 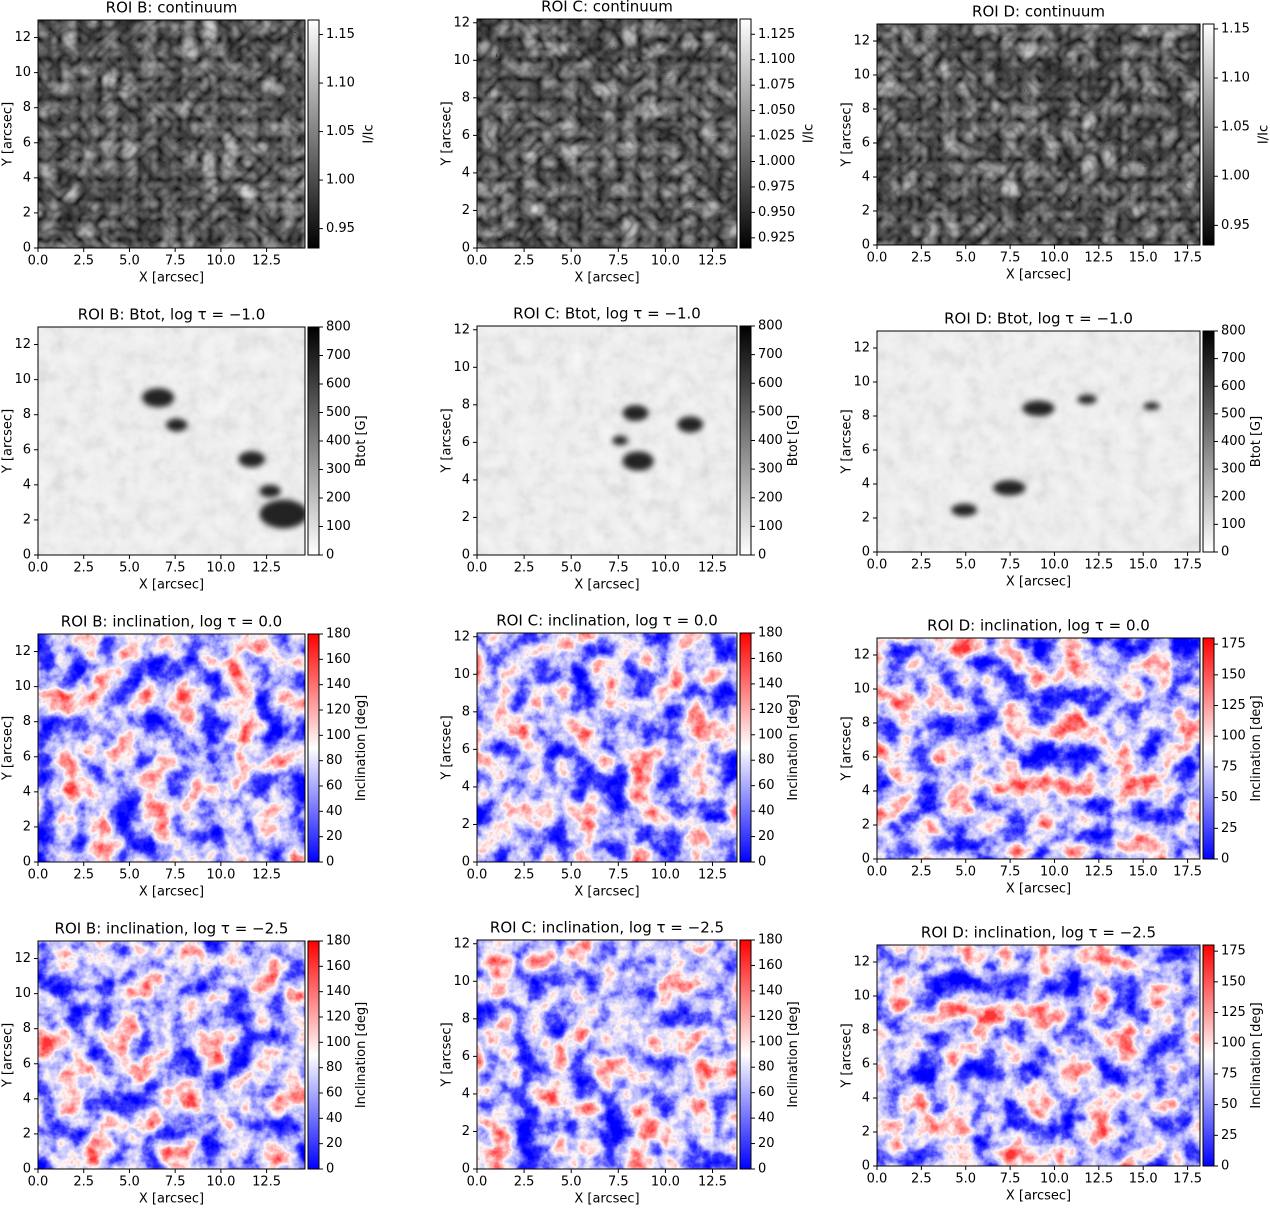 I want to click on colorbar-tick-label: 1.050, so click(x=776, y=110).